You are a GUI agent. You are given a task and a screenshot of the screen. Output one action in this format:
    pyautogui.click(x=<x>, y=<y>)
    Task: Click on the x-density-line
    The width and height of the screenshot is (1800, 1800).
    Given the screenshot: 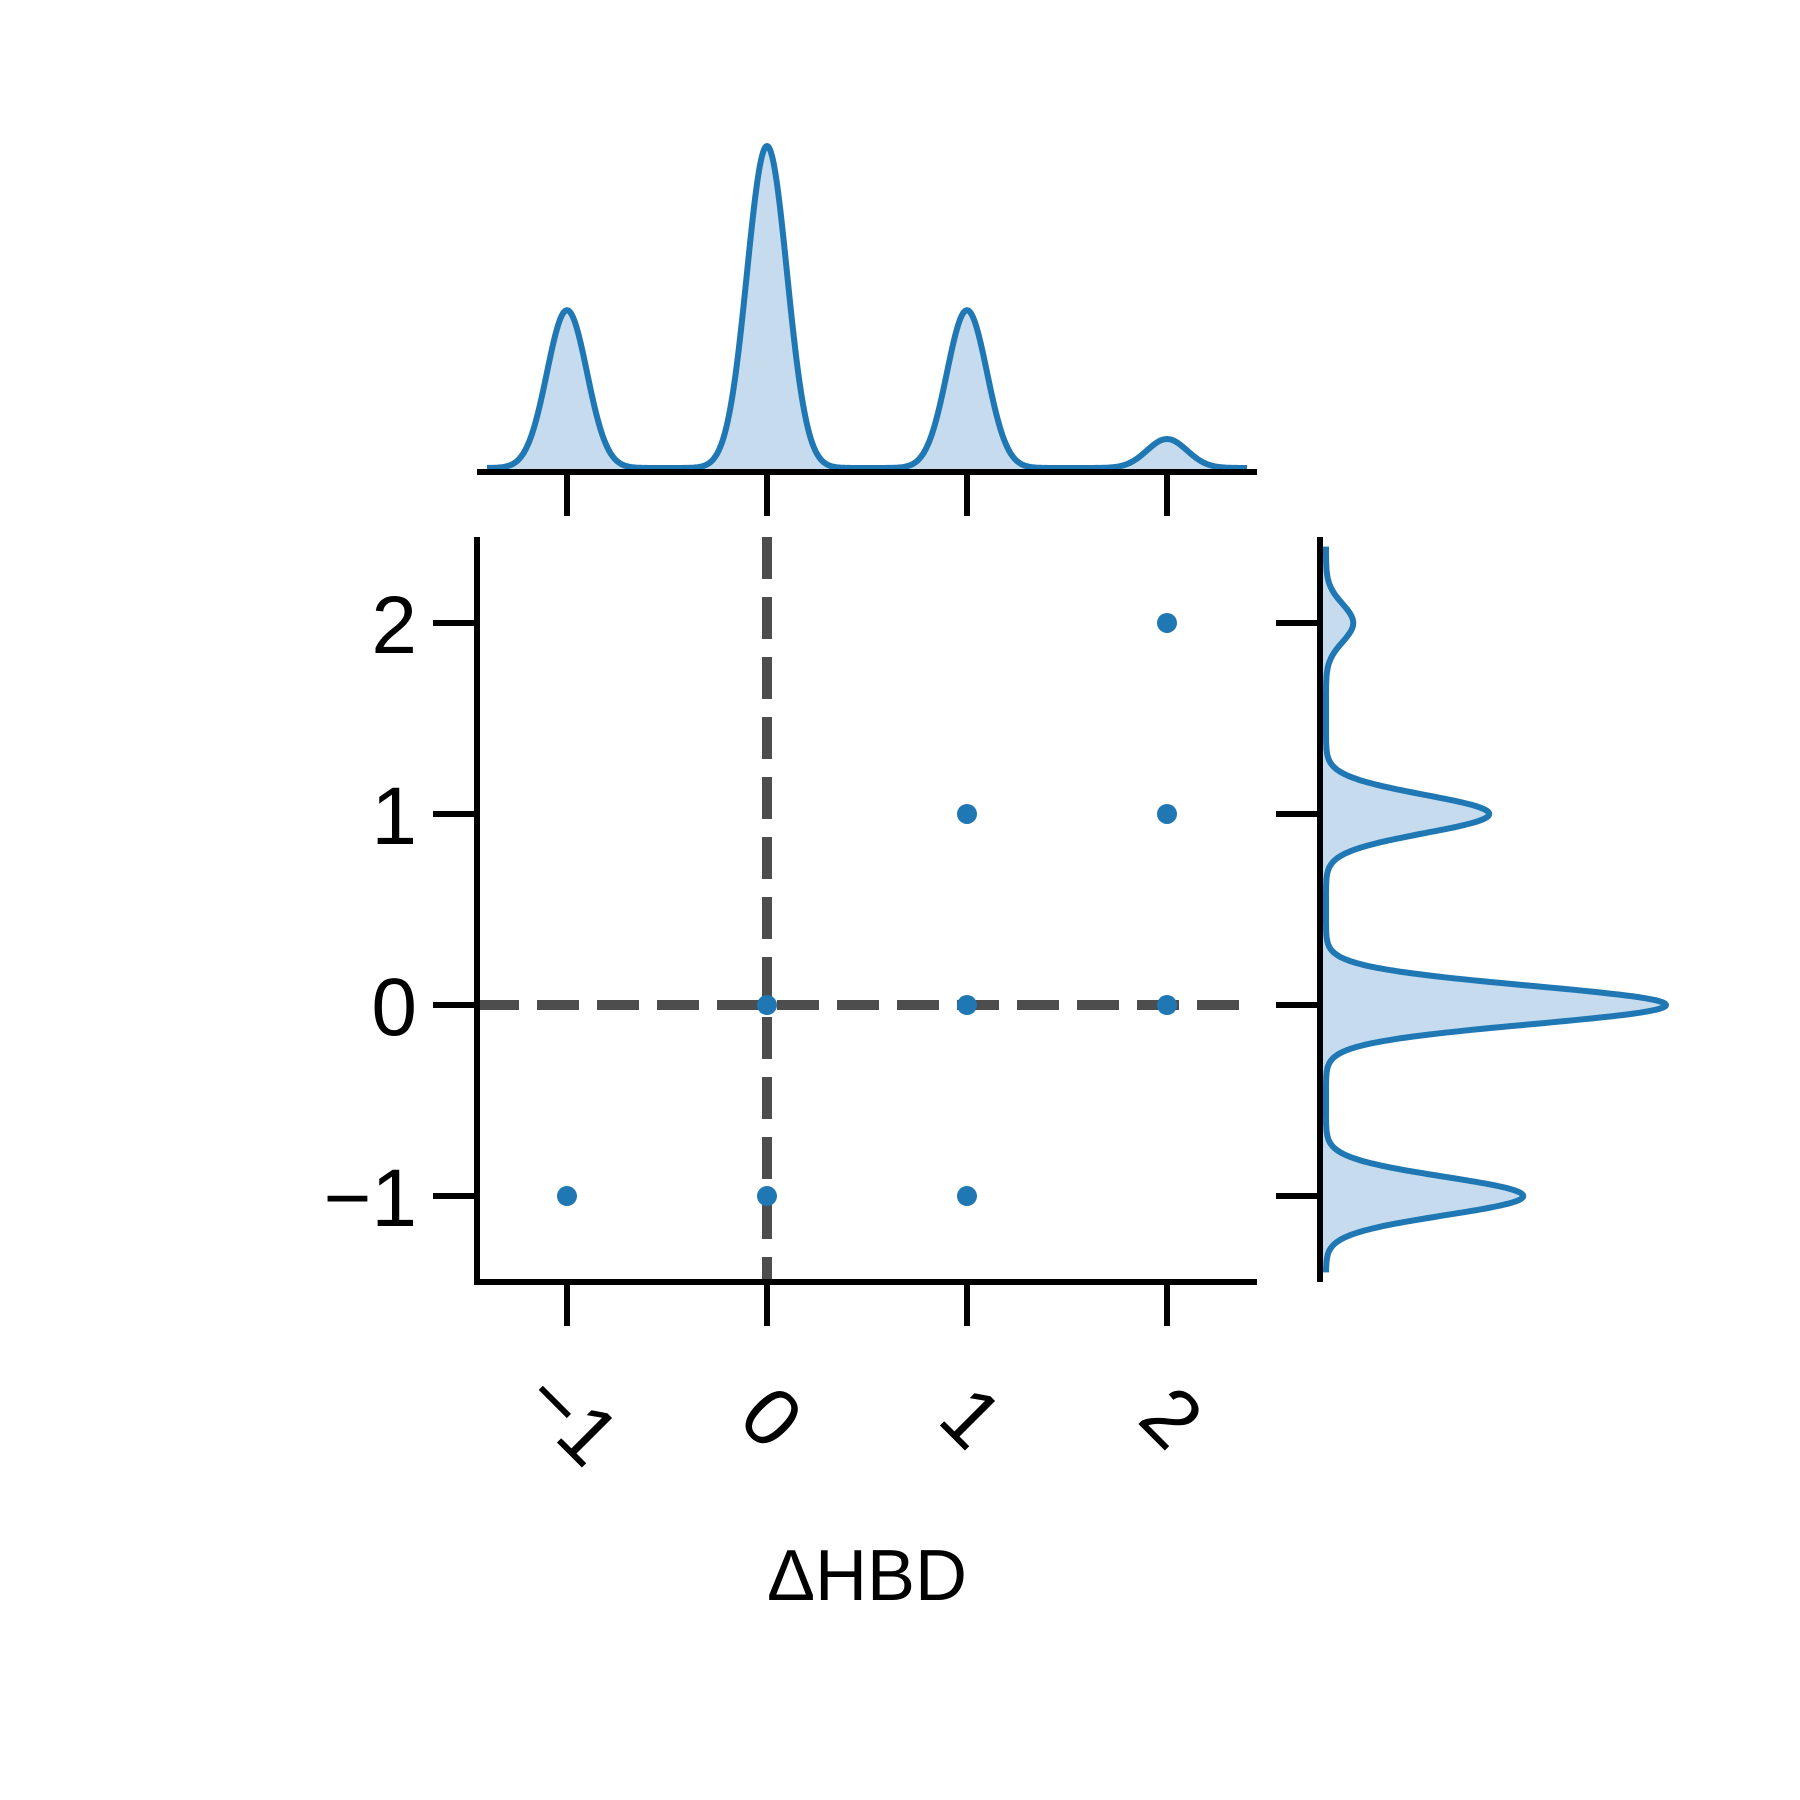 What is the action you would take?
    pyautogui.click(x=867, y=307)
    